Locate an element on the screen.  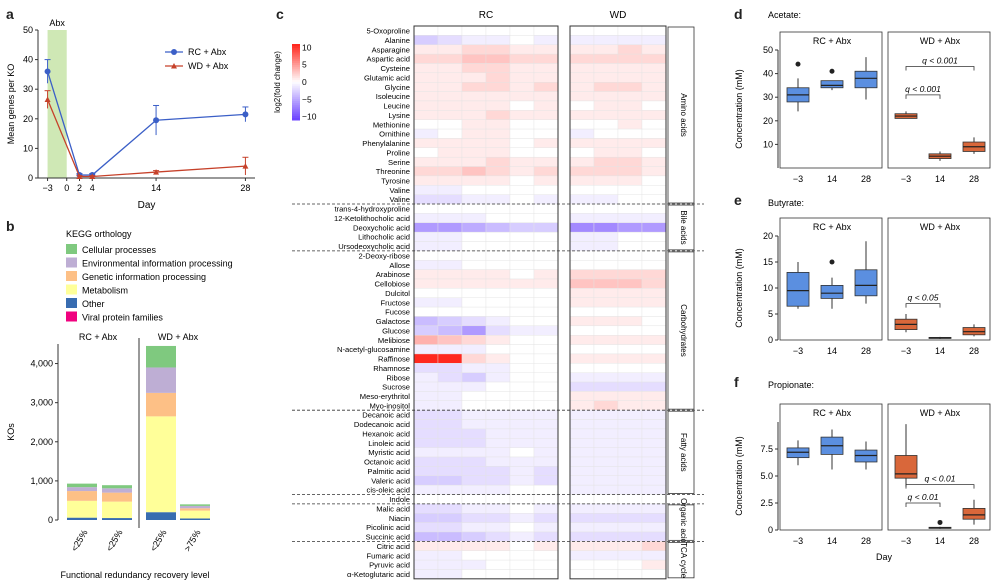
row-label: Cysteine is located at coordinates (395, 68).